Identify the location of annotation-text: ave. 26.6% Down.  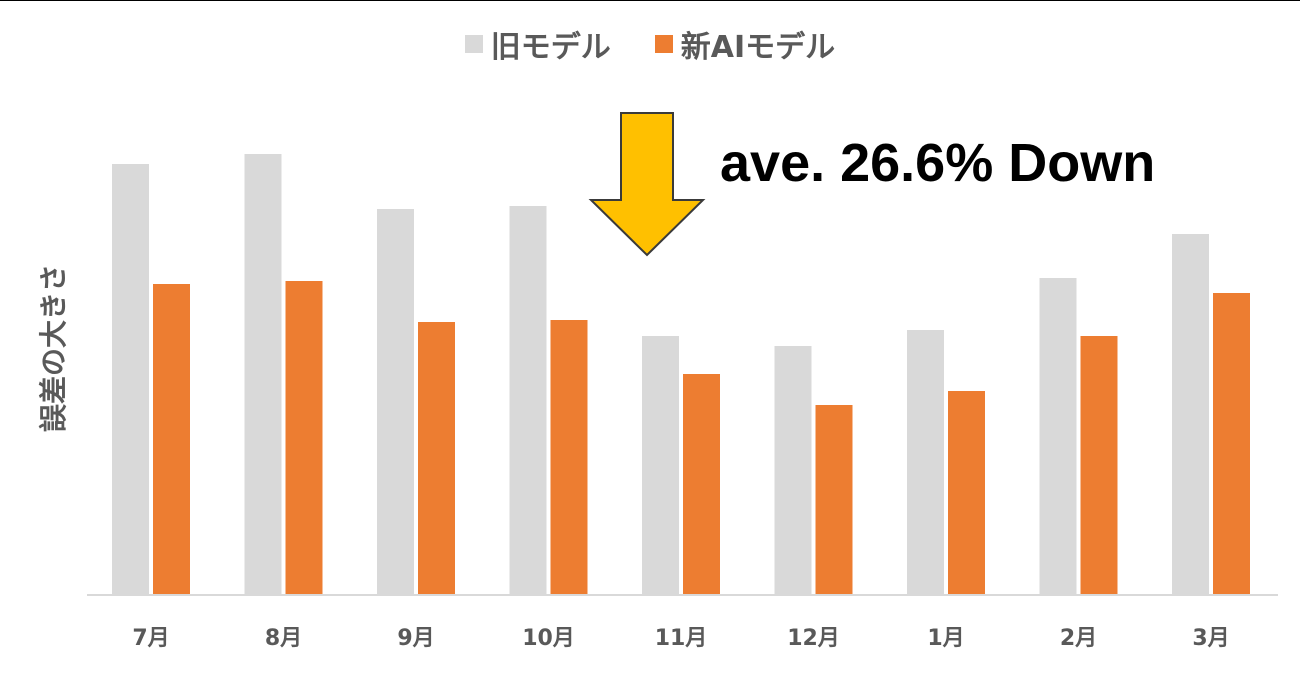
(938, 163).